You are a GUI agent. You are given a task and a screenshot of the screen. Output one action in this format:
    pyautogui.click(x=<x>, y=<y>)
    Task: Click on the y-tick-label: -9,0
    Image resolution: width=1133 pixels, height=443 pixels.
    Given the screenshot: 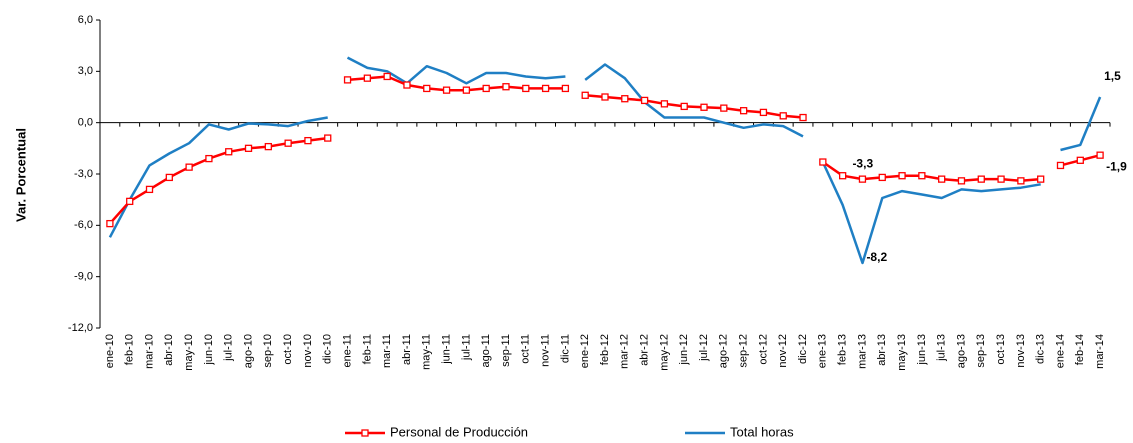 What is the action you would take?
    pyautogui.click(x=83, y=277)
    